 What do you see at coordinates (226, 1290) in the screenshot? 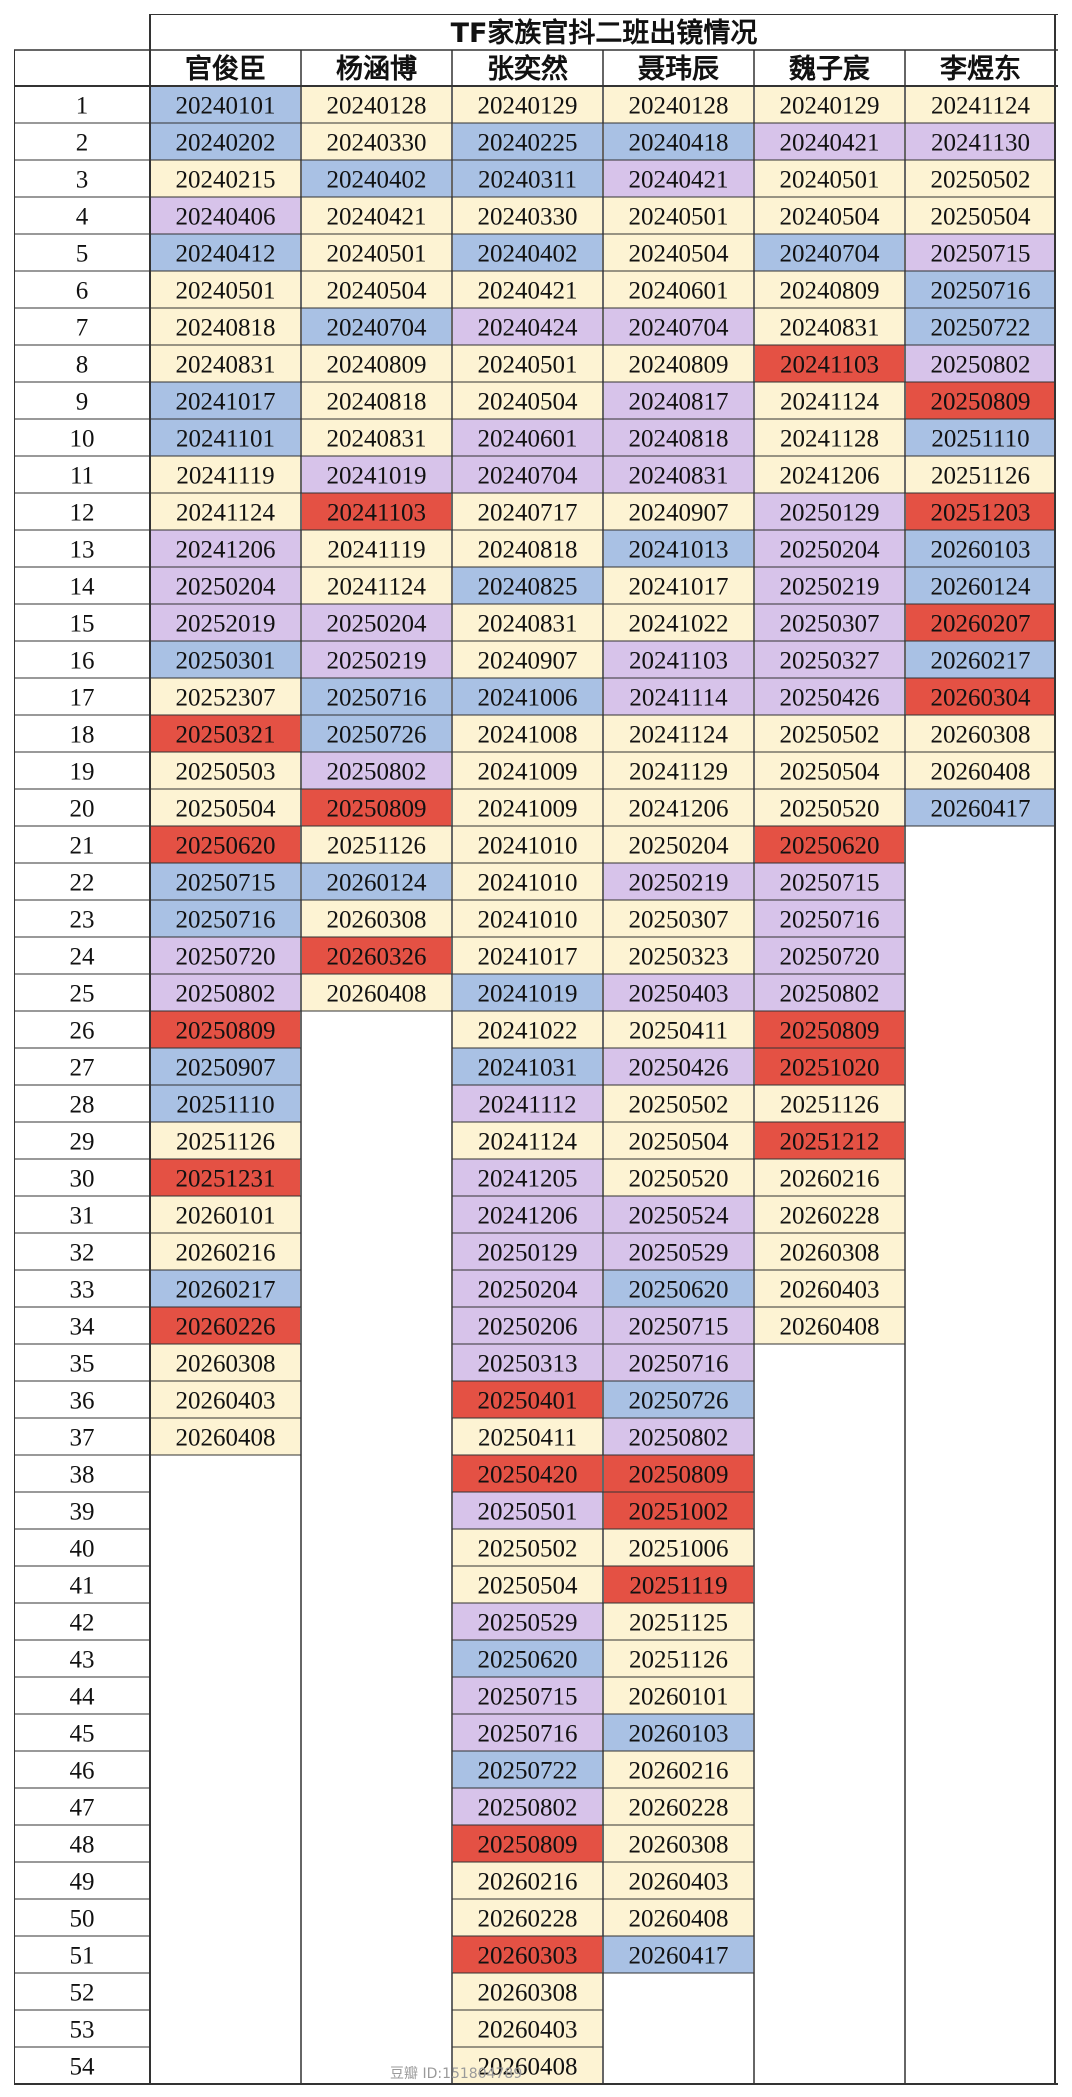
I see `date-text: 20260217` at bounding box center [226, 1290].